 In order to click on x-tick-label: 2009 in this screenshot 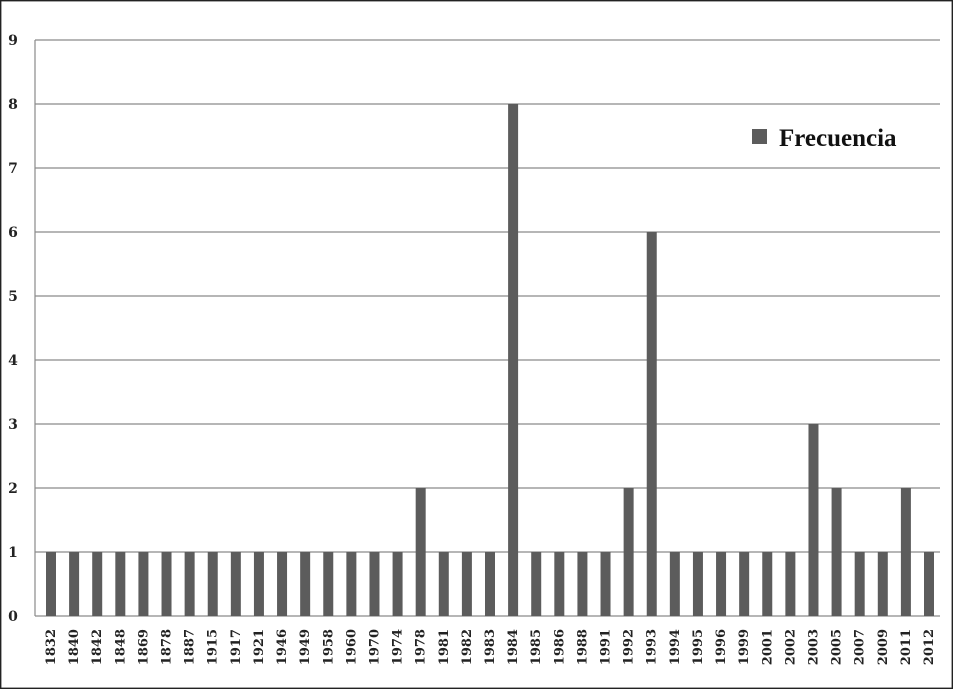, I will do `click(883, 647)`.